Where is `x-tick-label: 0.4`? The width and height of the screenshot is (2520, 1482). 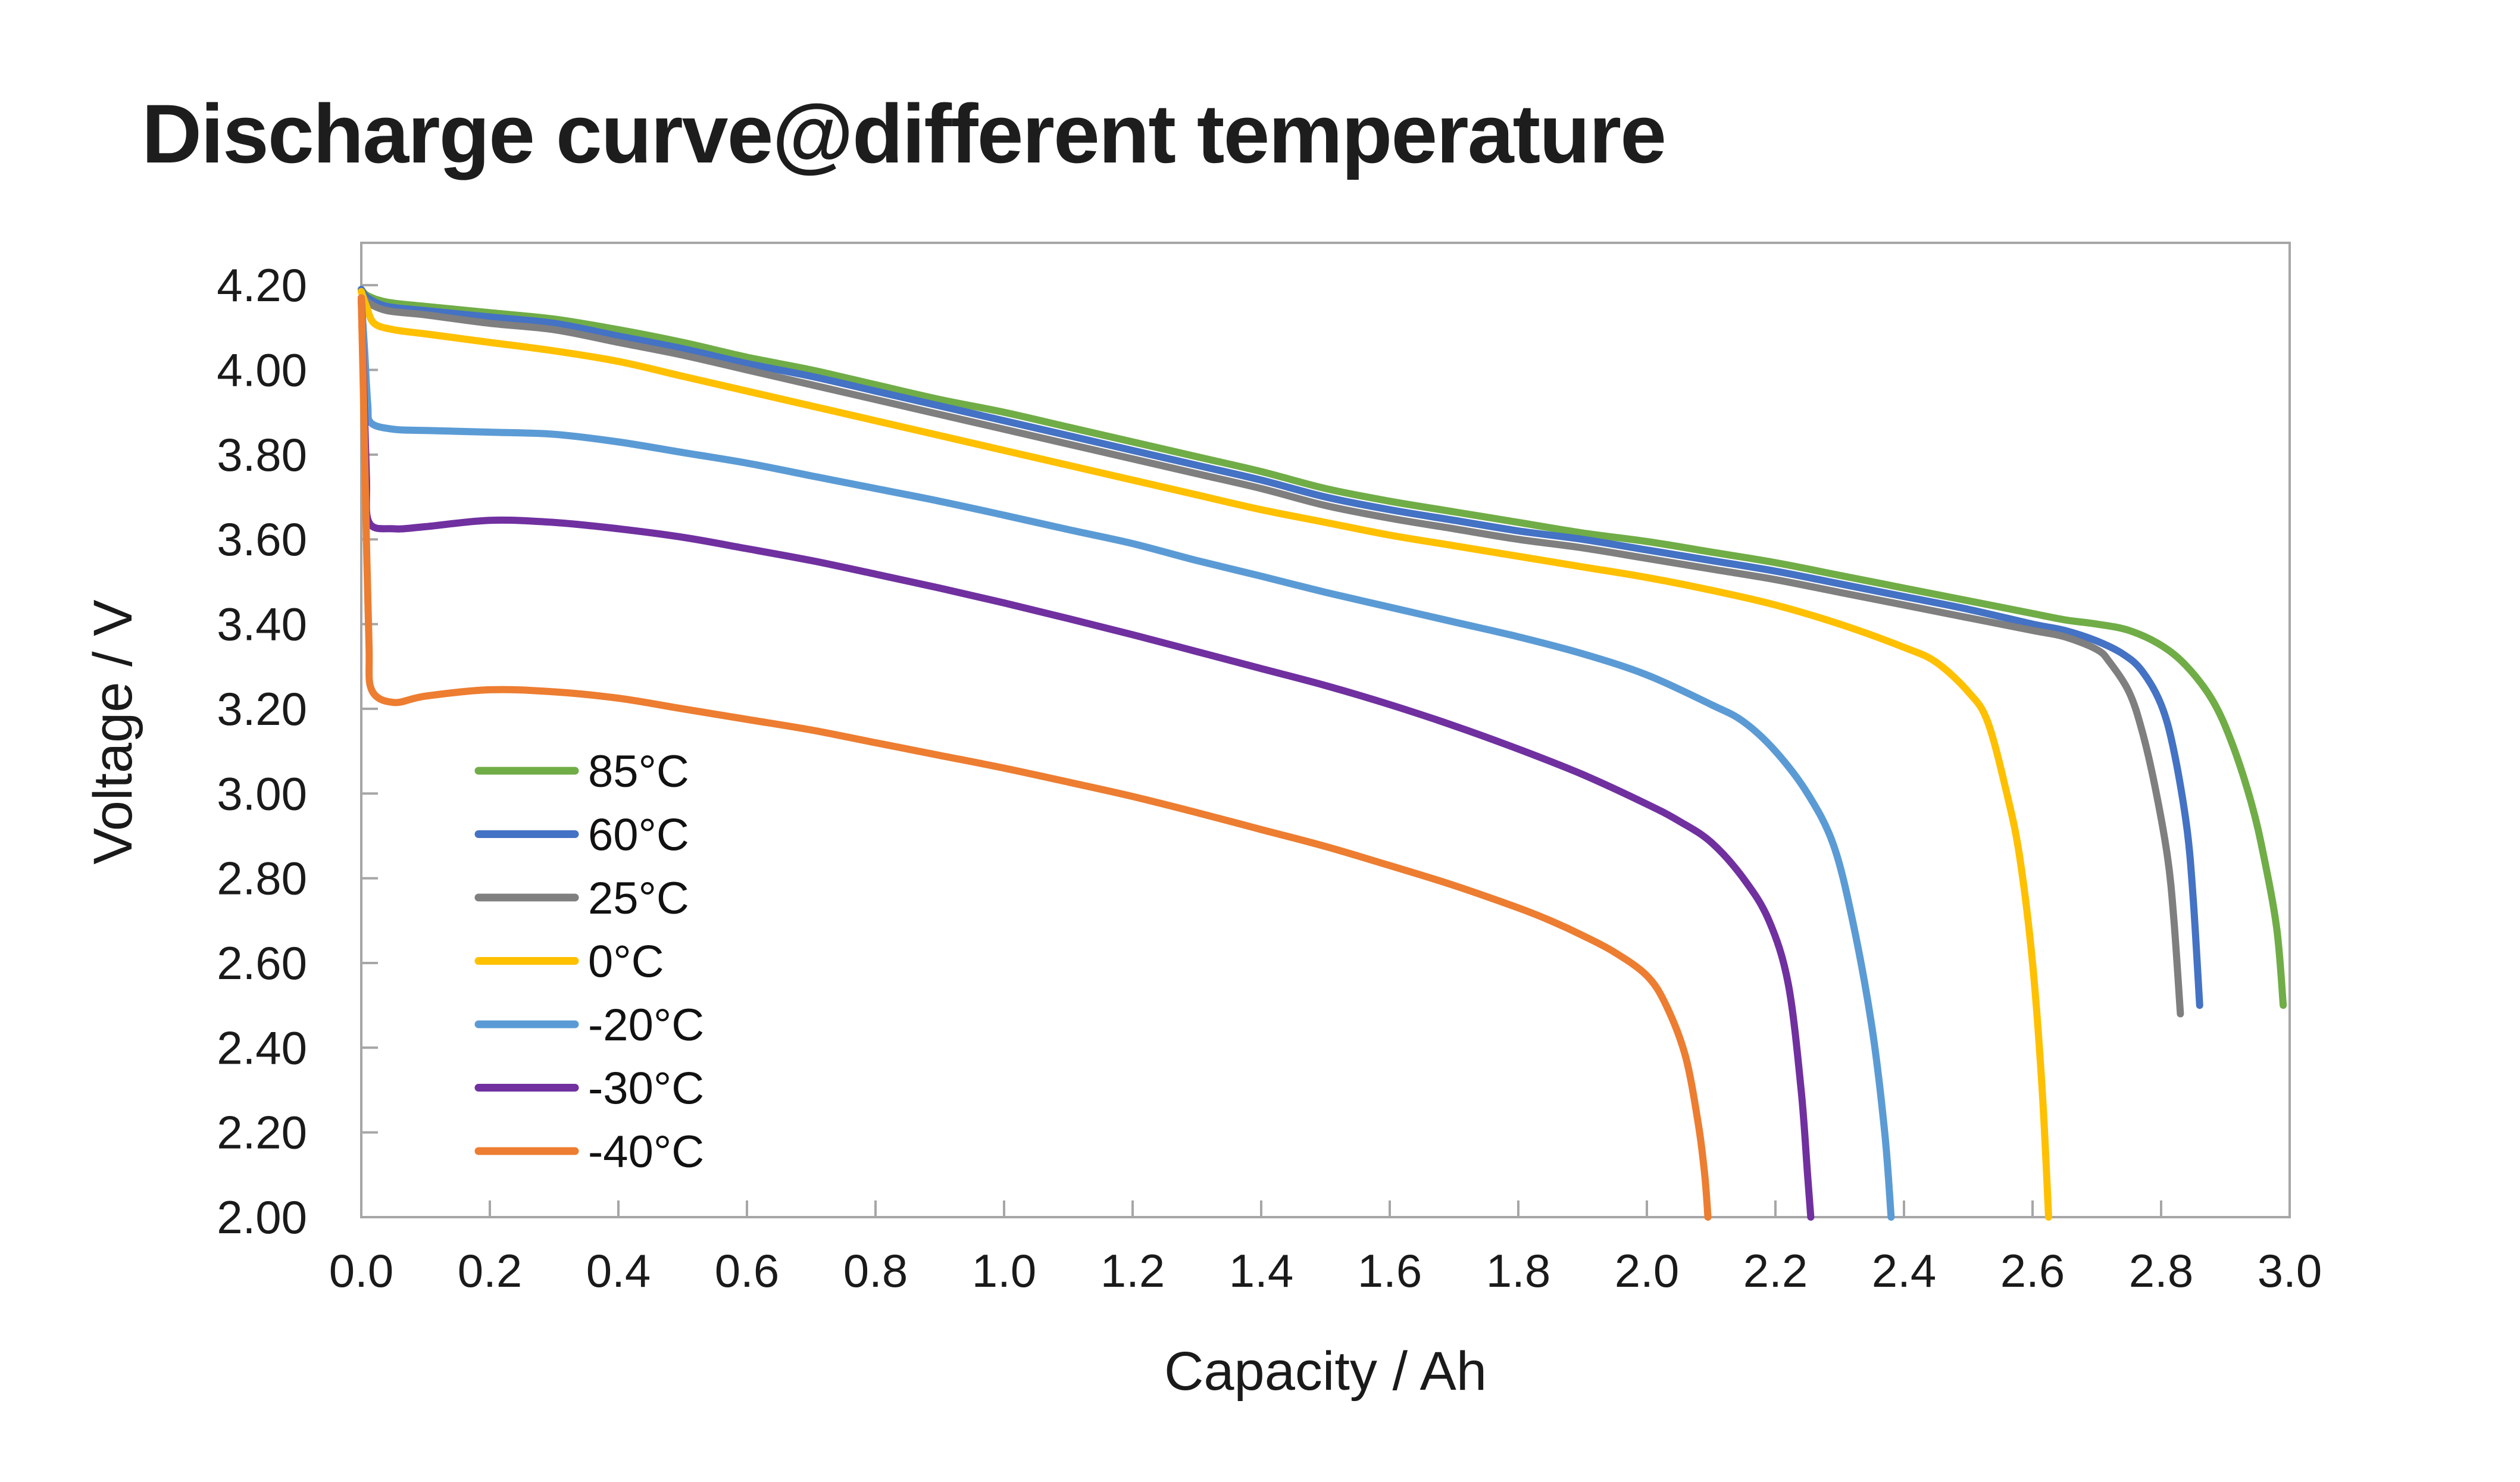
x-tick-label: 0.4 is located at coordinates (618, 1271).